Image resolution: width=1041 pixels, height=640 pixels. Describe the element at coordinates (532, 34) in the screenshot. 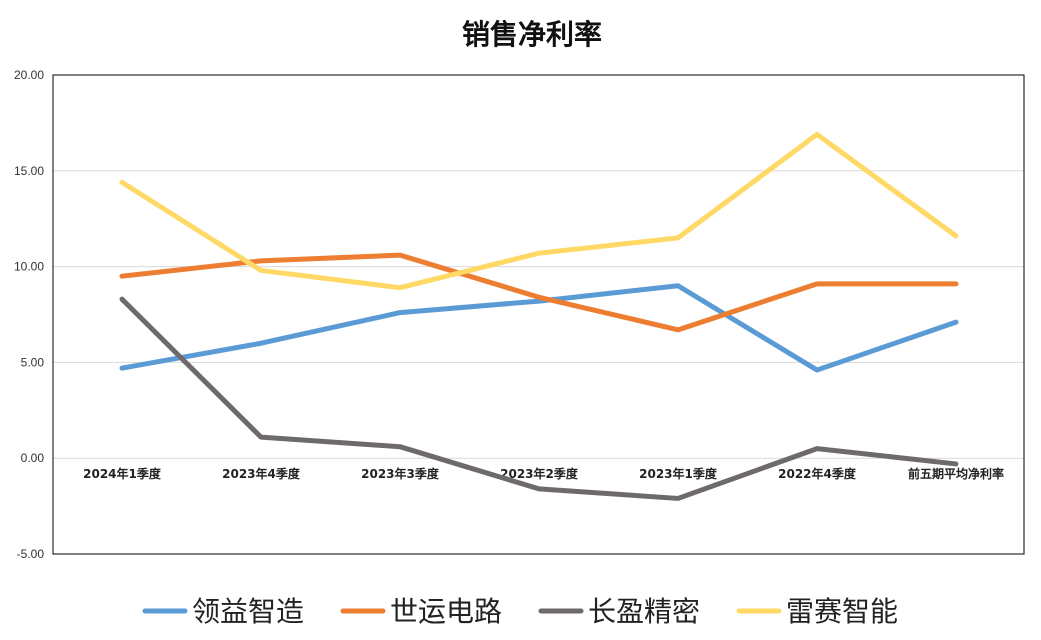

I see `chart-title: 销售净利率` at that location.